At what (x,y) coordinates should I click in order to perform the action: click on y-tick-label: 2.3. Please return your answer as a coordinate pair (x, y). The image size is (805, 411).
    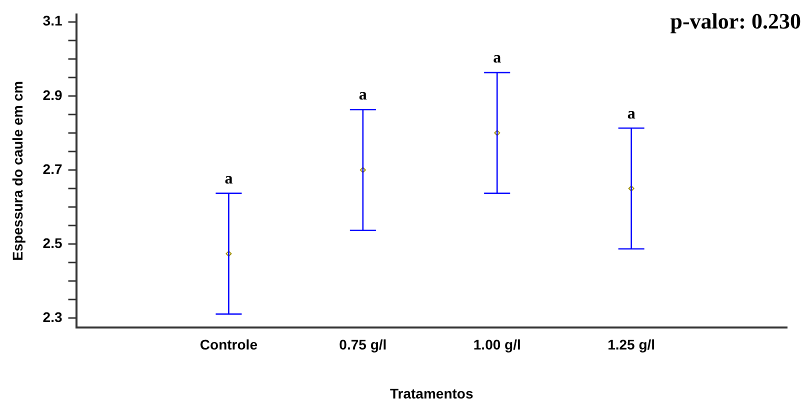
    Looking at the image, I should click on (52, 317).